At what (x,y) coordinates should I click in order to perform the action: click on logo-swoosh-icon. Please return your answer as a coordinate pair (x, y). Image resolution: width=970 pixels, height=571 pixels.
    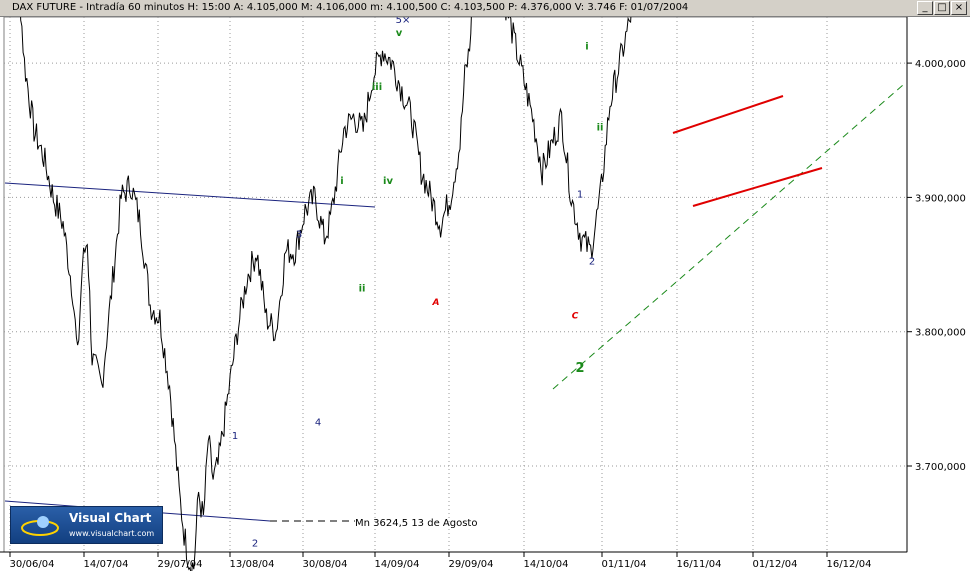
    Looking at the image, I should click on (40, 526).